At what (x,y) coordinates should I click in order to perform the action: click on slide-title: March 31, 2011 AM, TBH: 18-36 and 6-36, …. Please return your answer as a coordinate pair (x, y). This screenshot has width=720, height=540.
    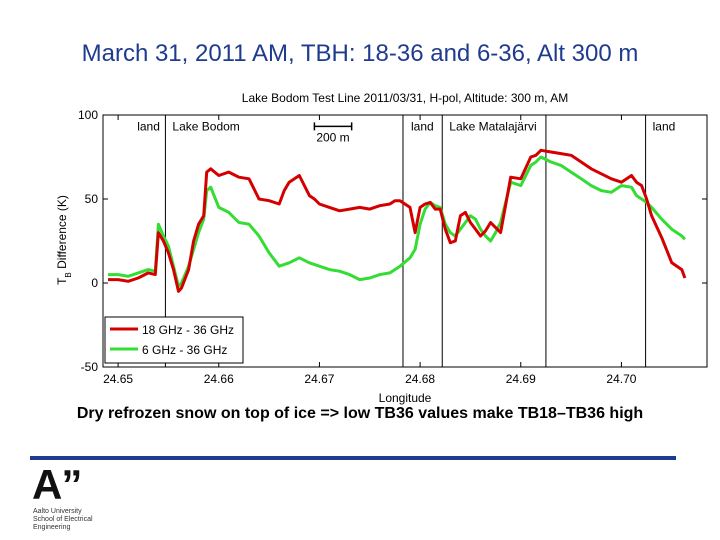
    Looking at the image, I should click on (360, 53).